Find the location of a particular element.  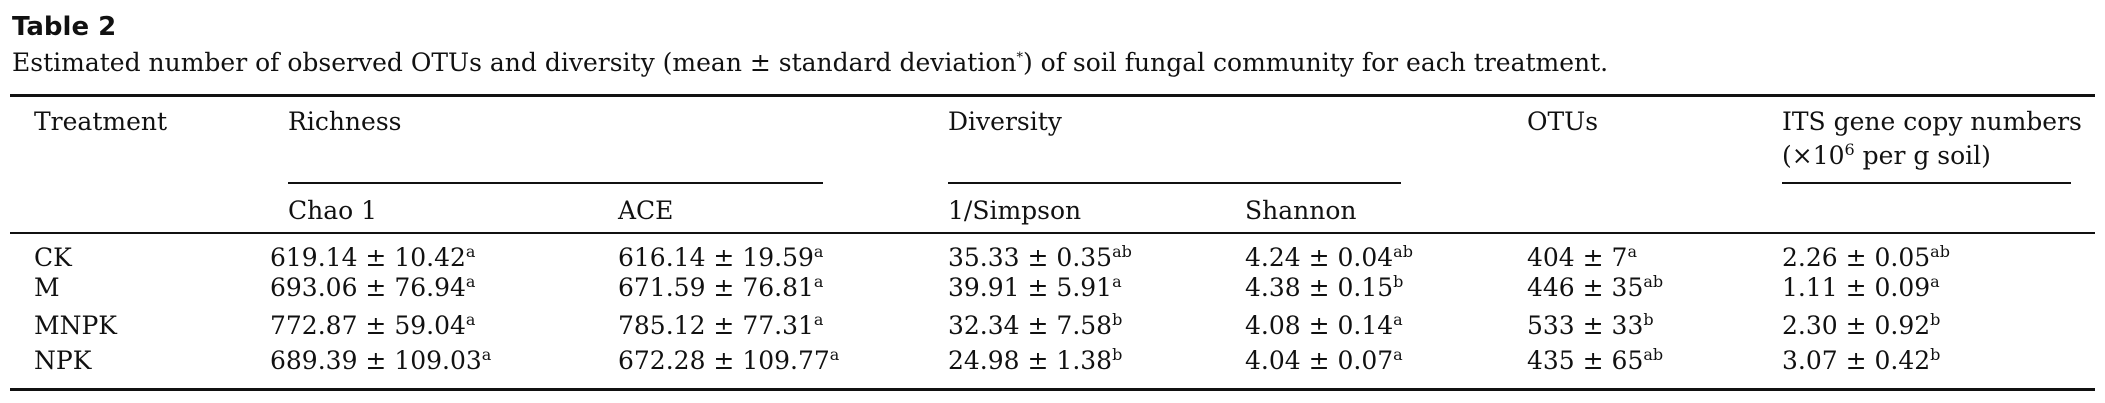

header-shannon: Shannon is located at coordinates (1301, 210).